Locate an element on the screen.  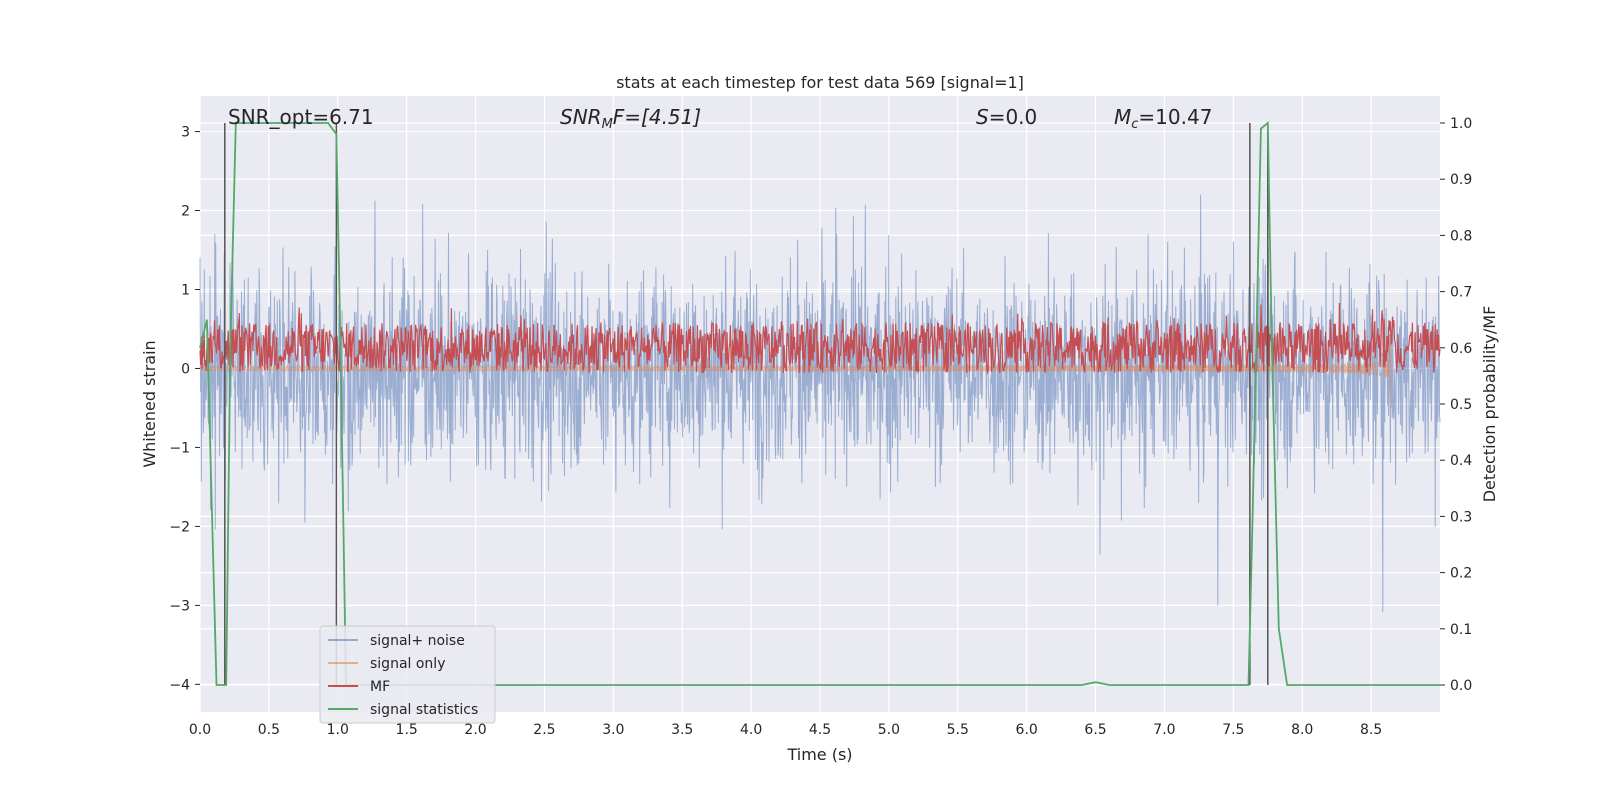
y-axis-label: Whitened strain is located at coordinates (149, 403).